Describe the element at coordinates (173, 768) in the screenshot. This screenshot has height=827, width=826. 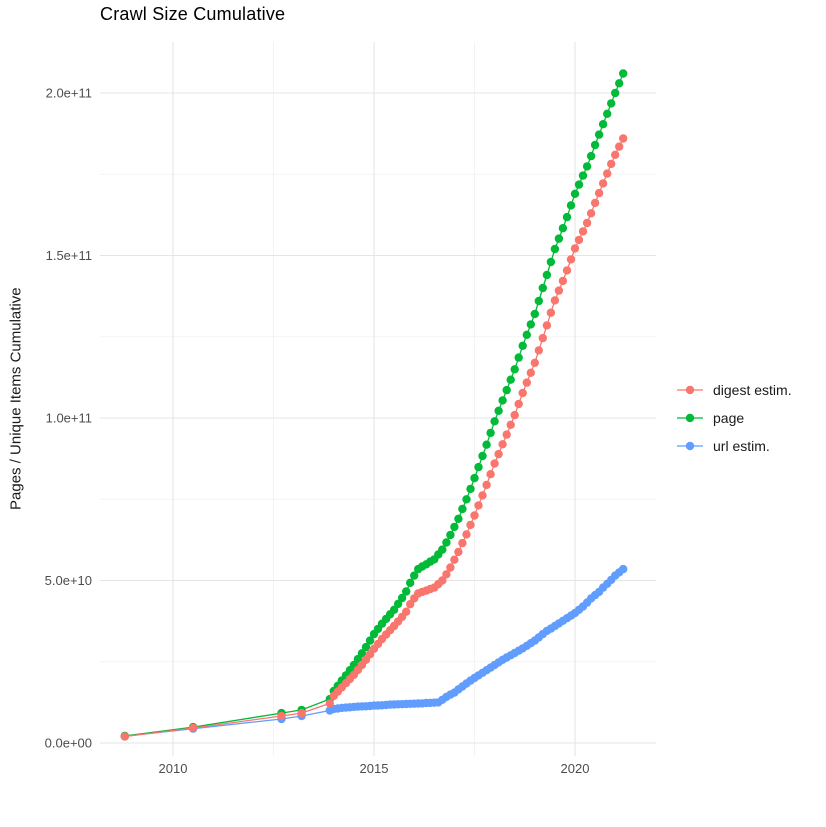
I see `x-tick-label: 2010` at that location.